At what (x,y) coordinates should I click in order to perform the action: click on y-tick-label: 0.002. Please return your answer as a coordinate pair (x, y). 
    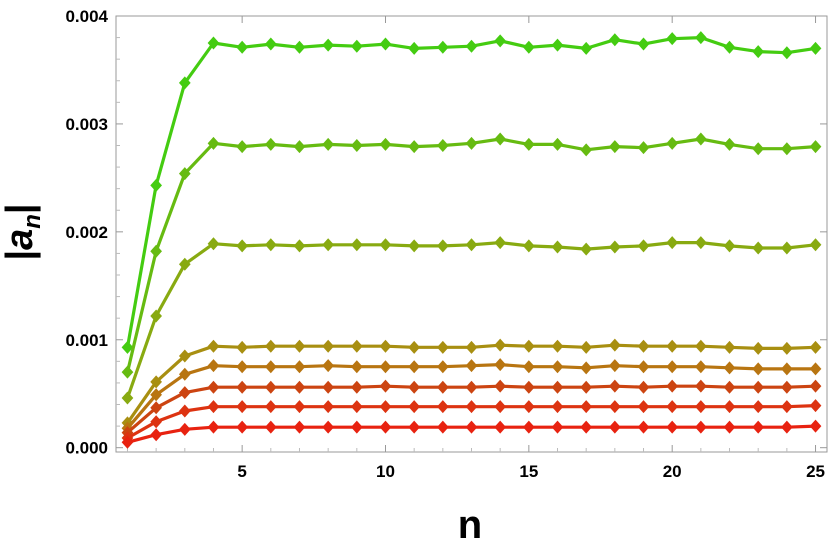
    Looking at the image, I should click on (86, 232).